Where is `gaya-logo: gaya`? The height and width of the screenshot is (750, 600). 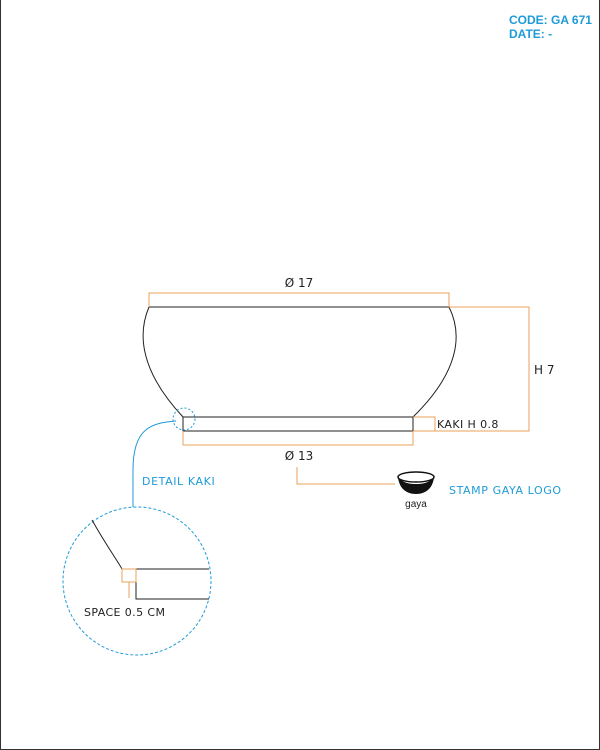 gaya-logo: gaya is located at coordinates (416, 490).